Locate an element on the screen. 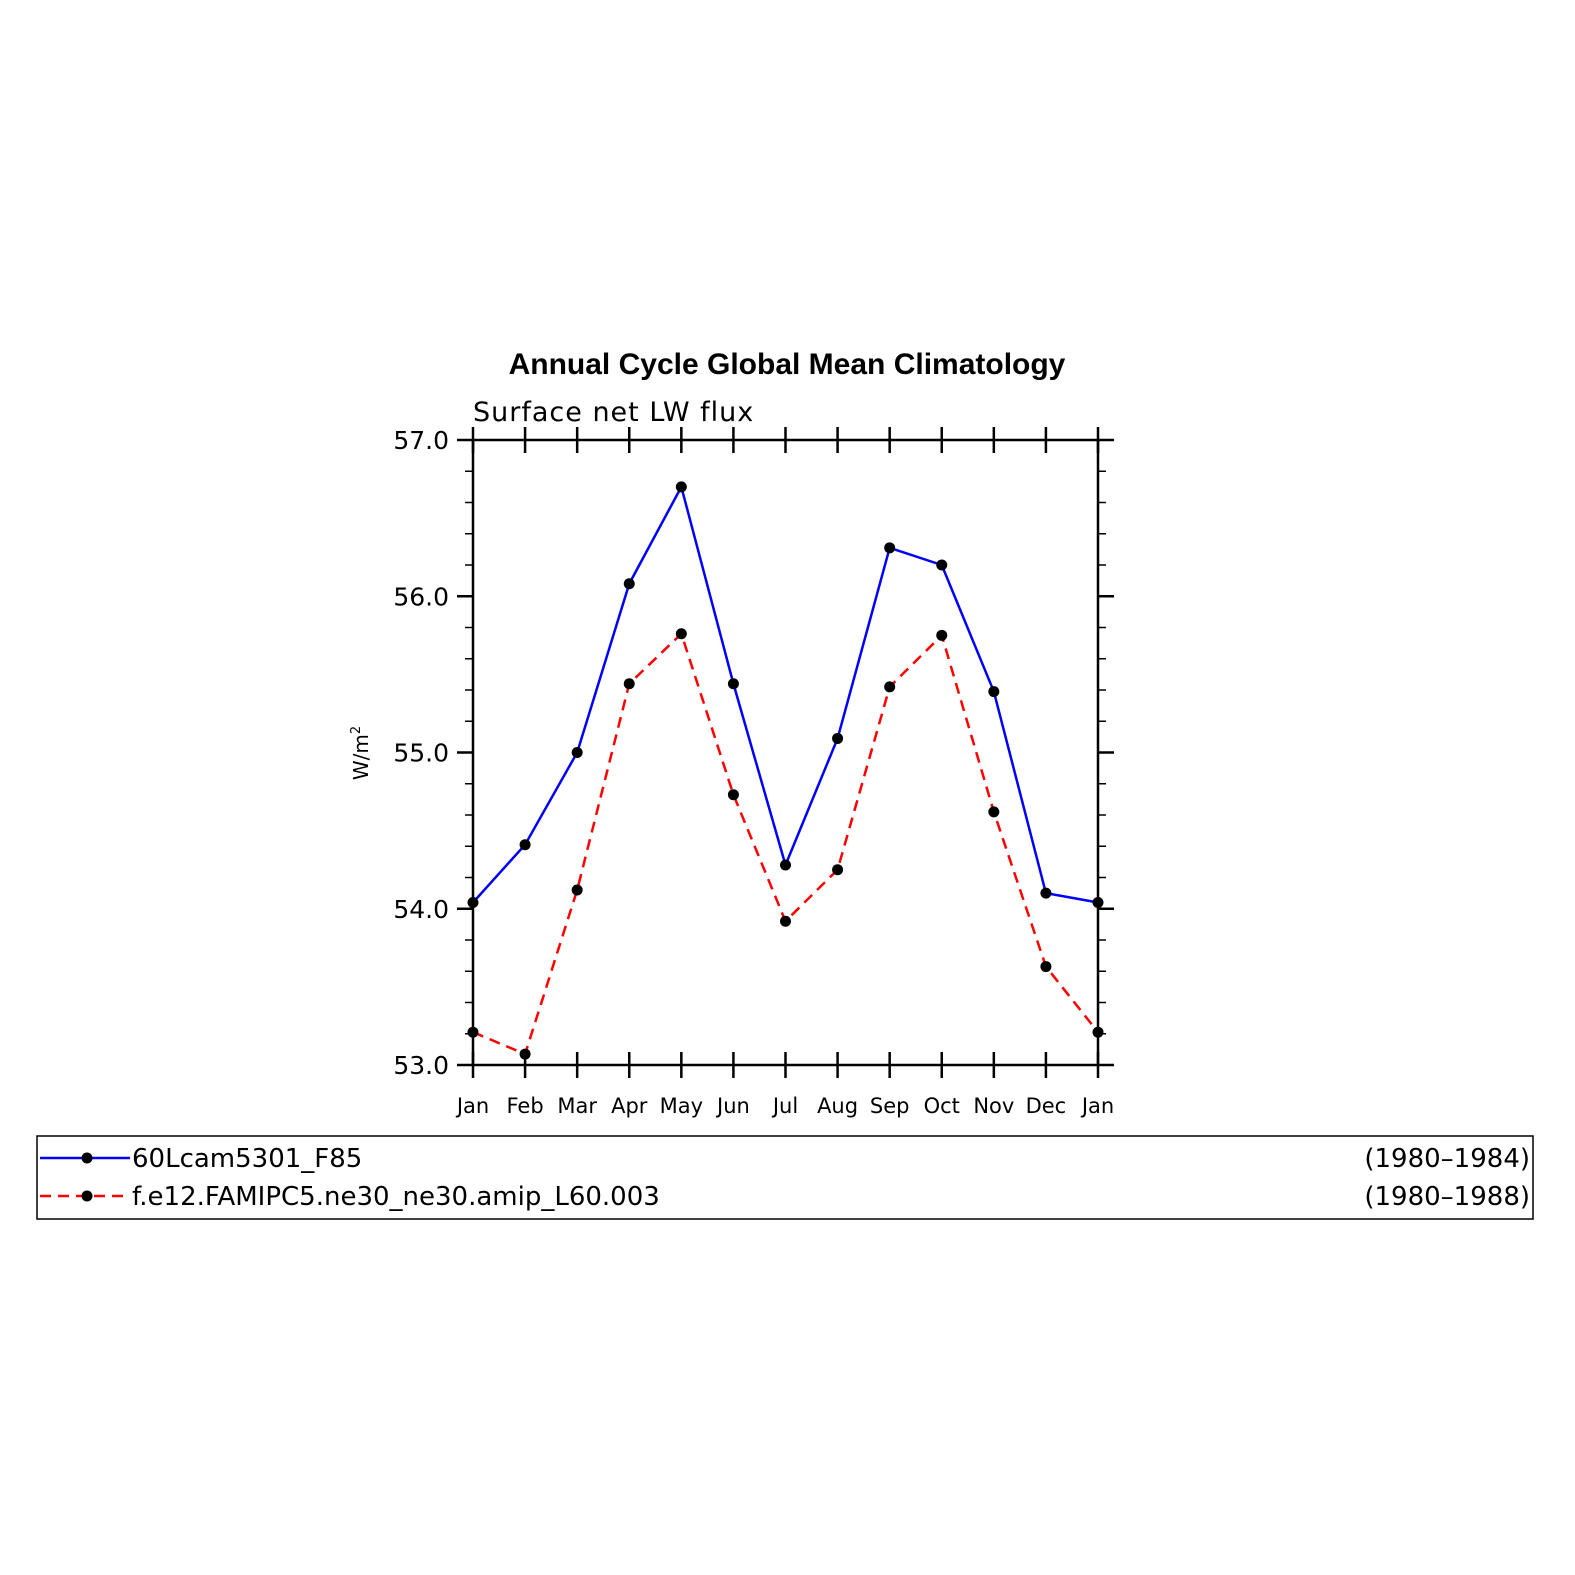 Image resolution: width=1575 pixels, height=1575 pixels. x-tick-label: Sep is located at coordinates (890, 1106).